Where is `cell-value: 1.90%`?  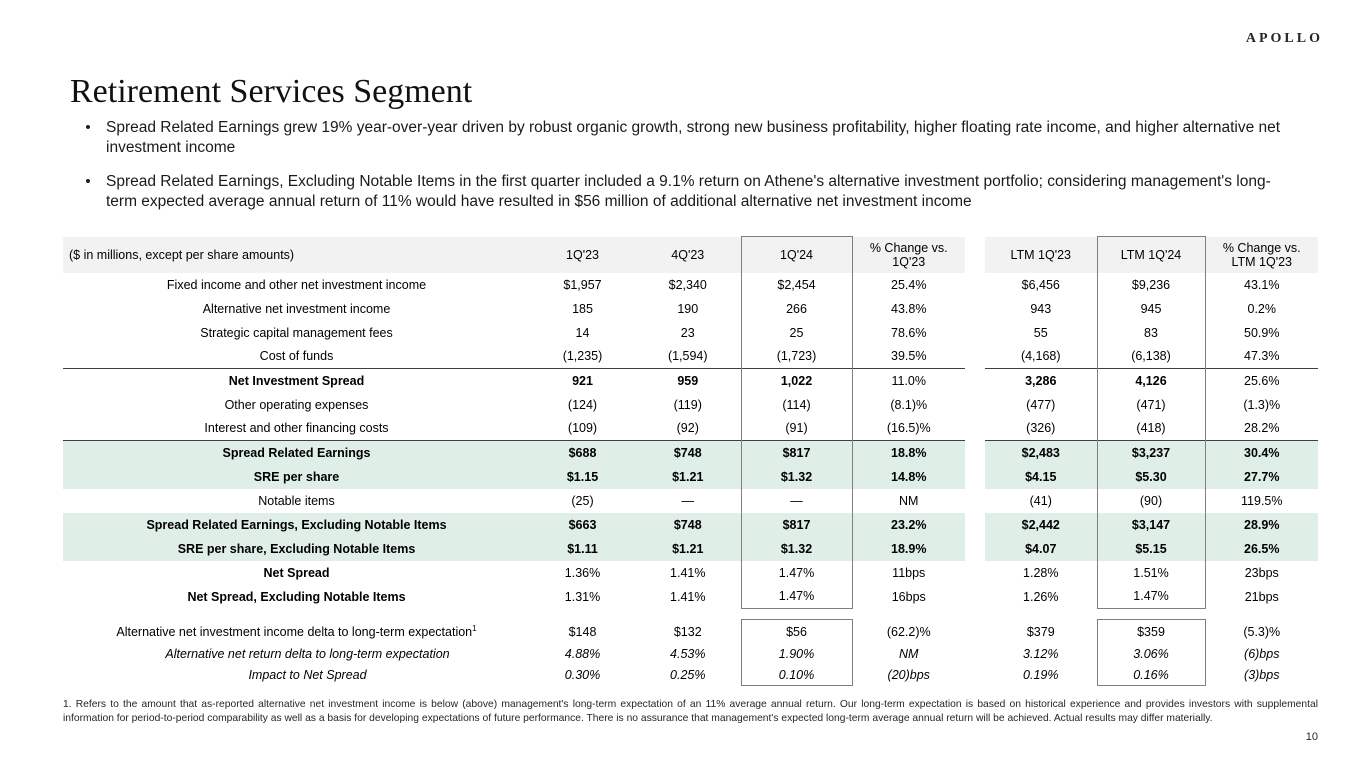 cell-value: 1.90% is located at coordinates (796, 654).